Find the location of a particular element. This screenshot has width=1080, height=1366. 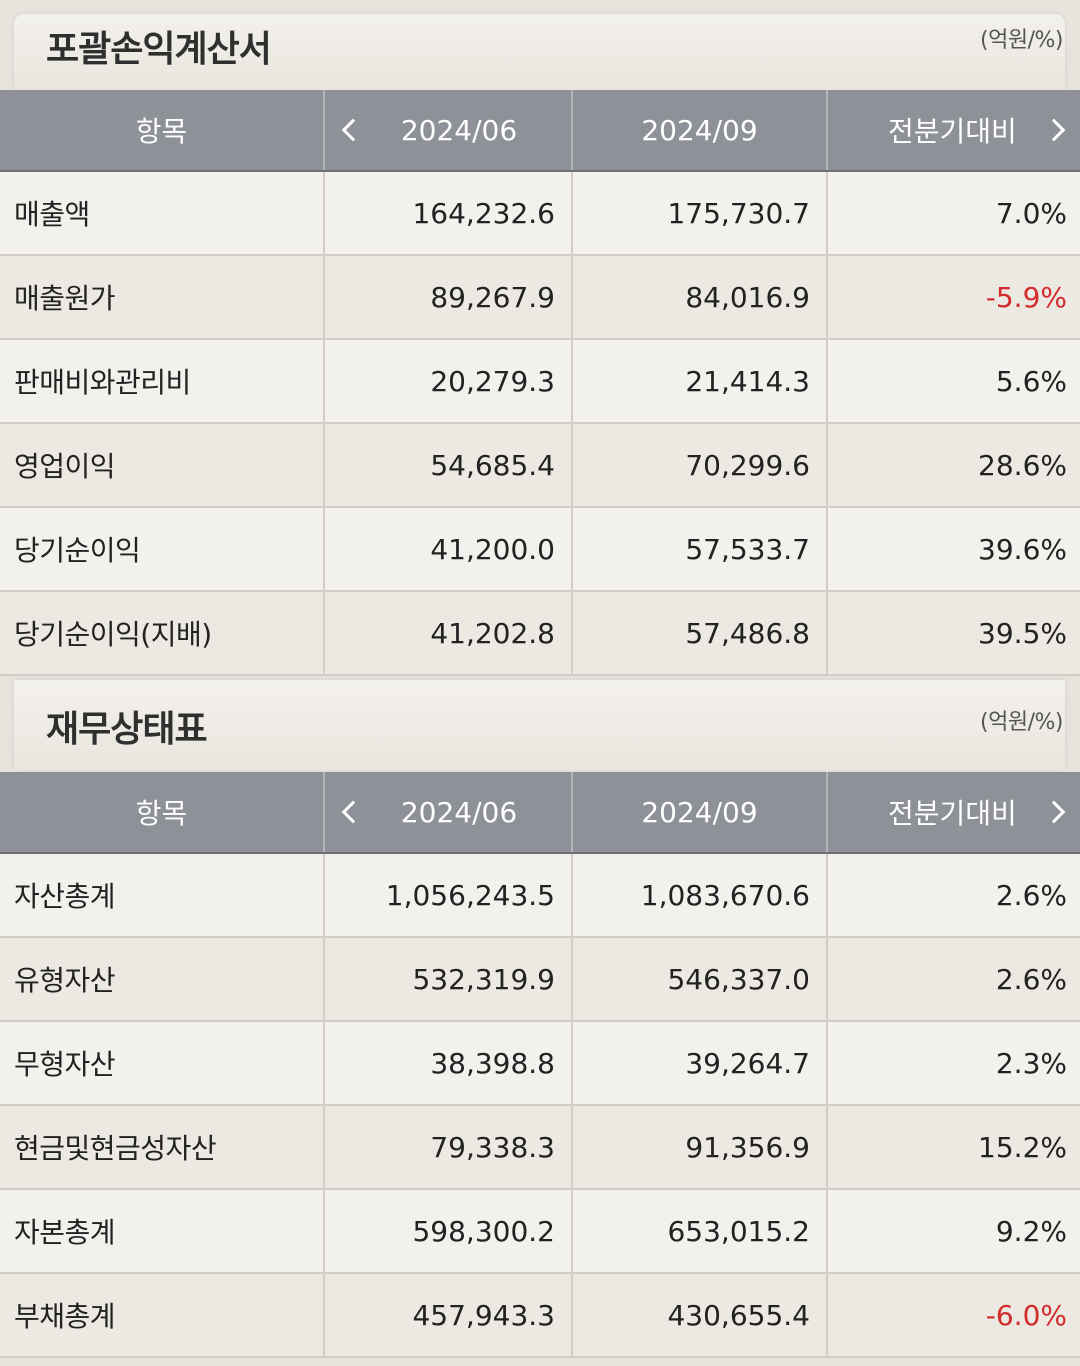

table-row: 유형자산 532,319.9 546,337.0 2.6% is located at coordinates (540, 980).